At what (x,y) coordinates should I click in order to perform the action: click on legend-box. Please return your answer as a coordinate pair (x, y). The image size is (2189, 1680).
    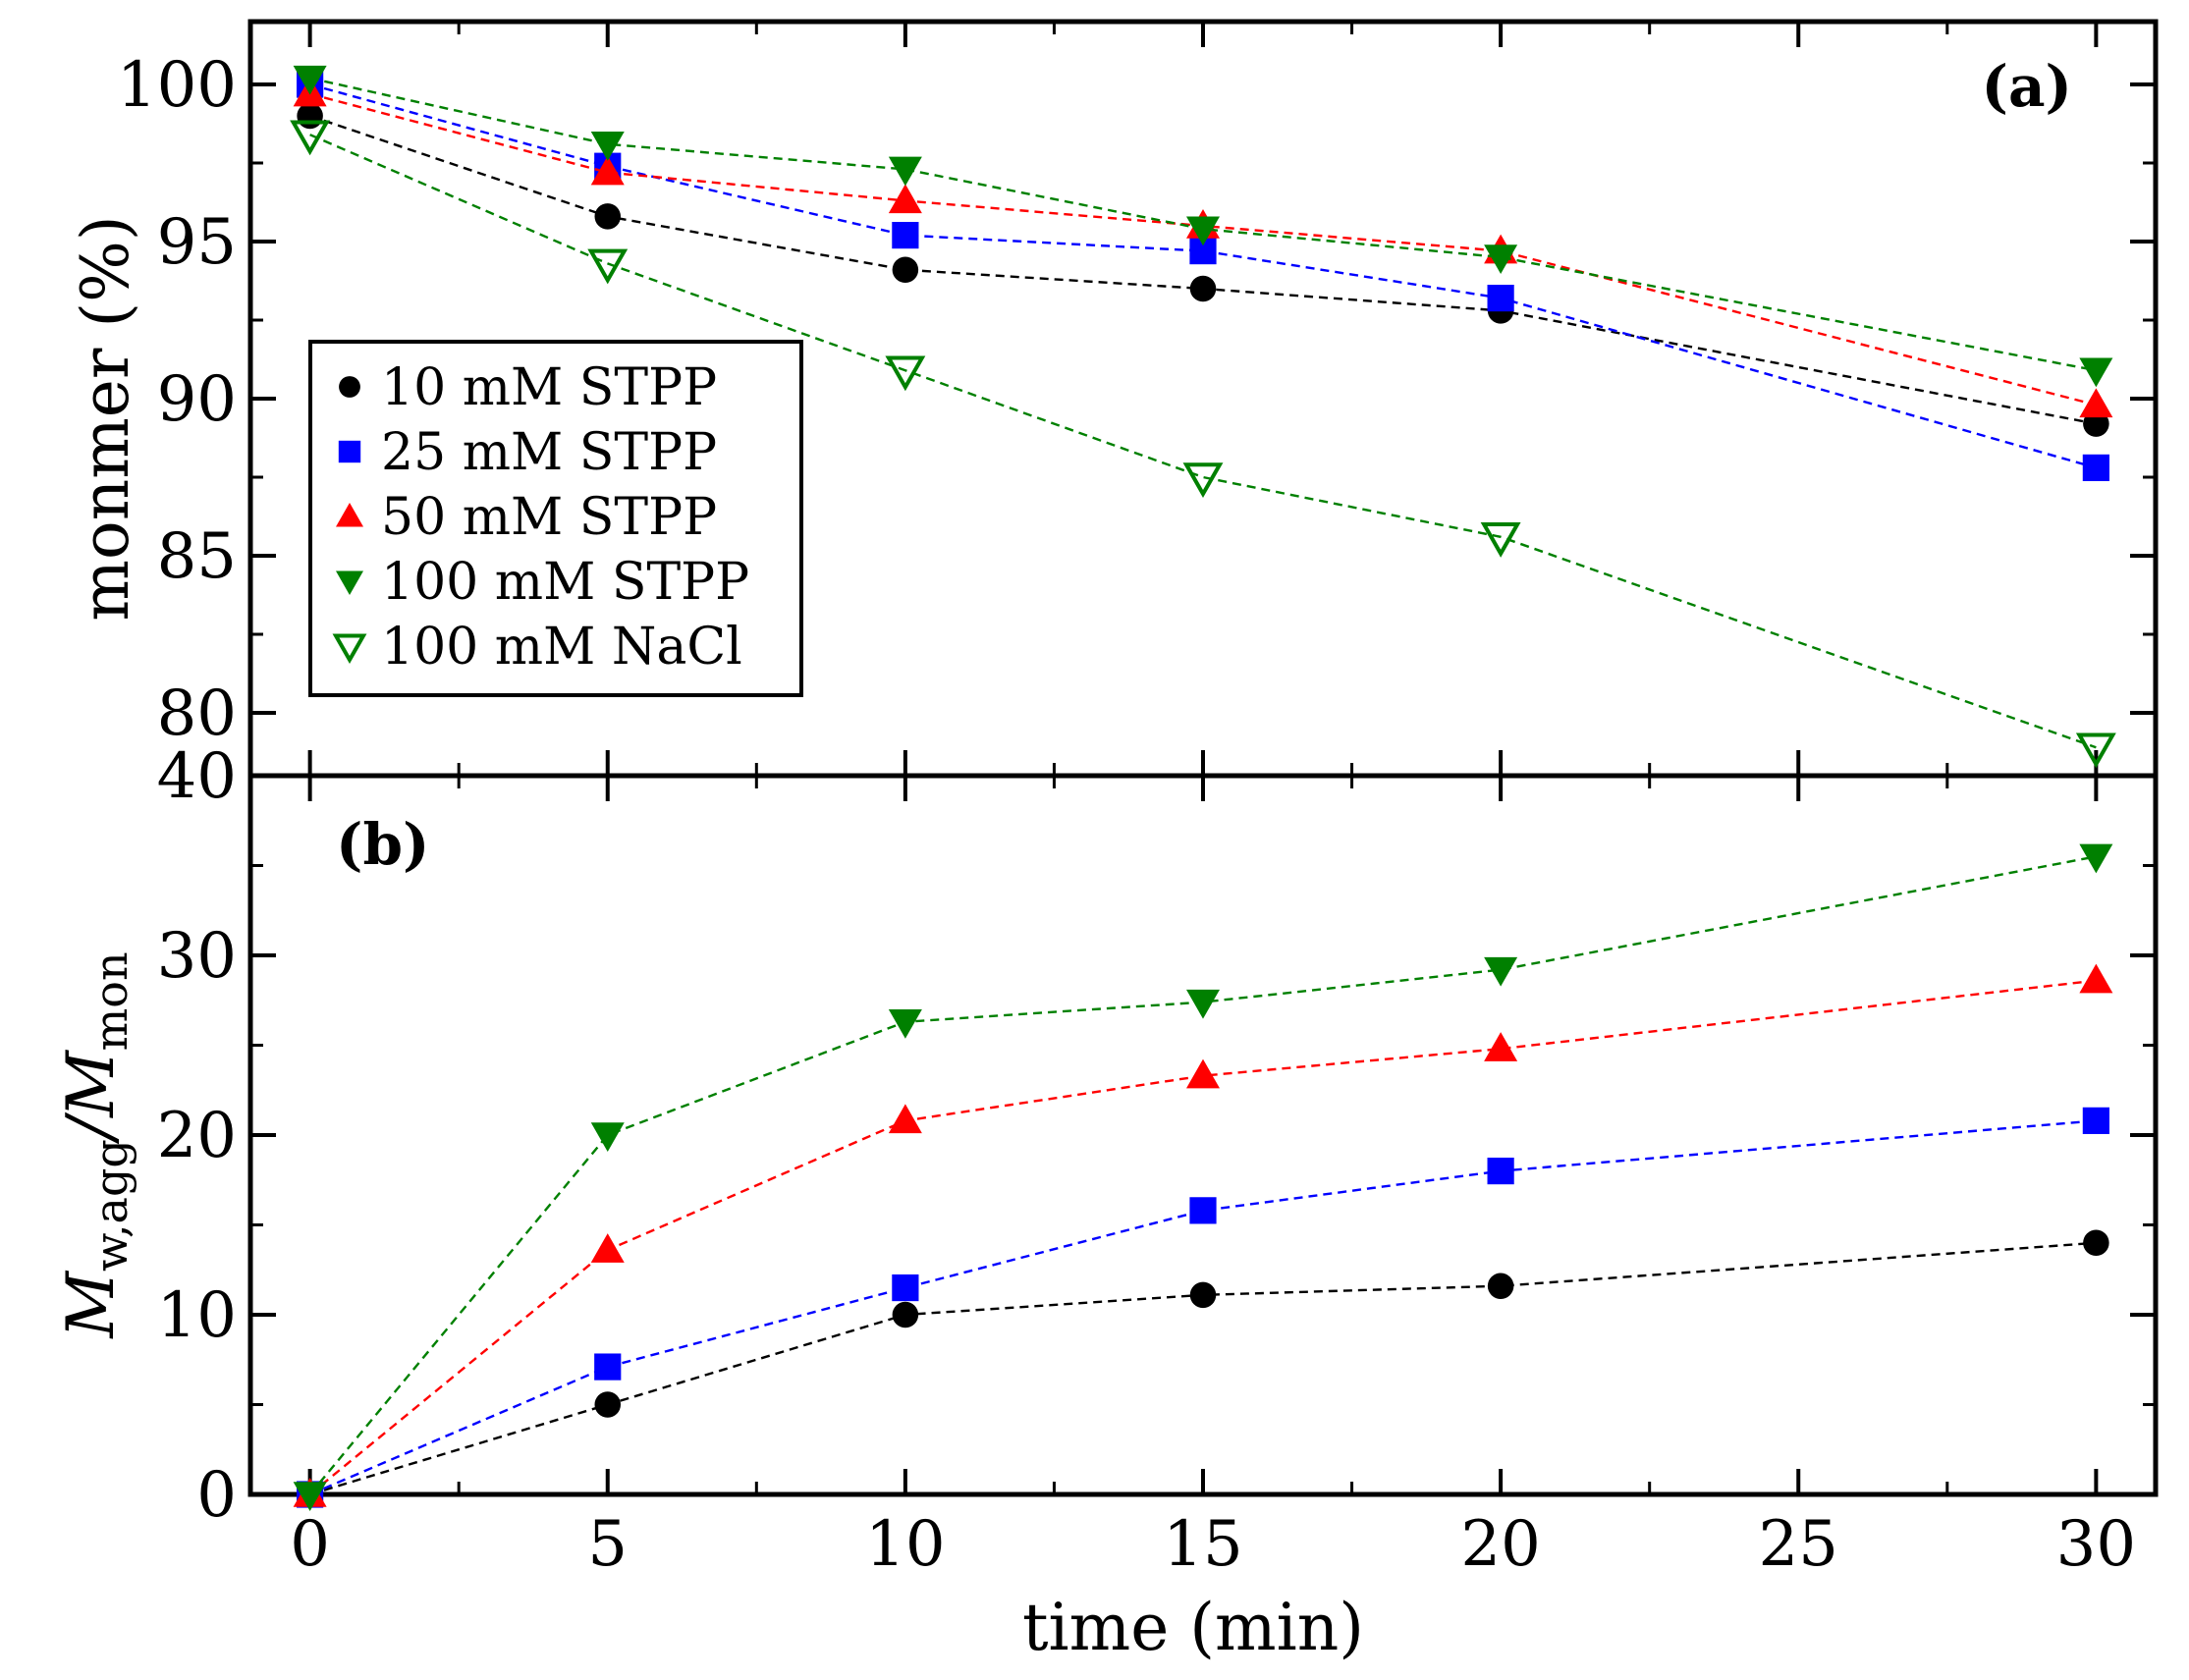
    Looking at the image, I should click on (555, 518).